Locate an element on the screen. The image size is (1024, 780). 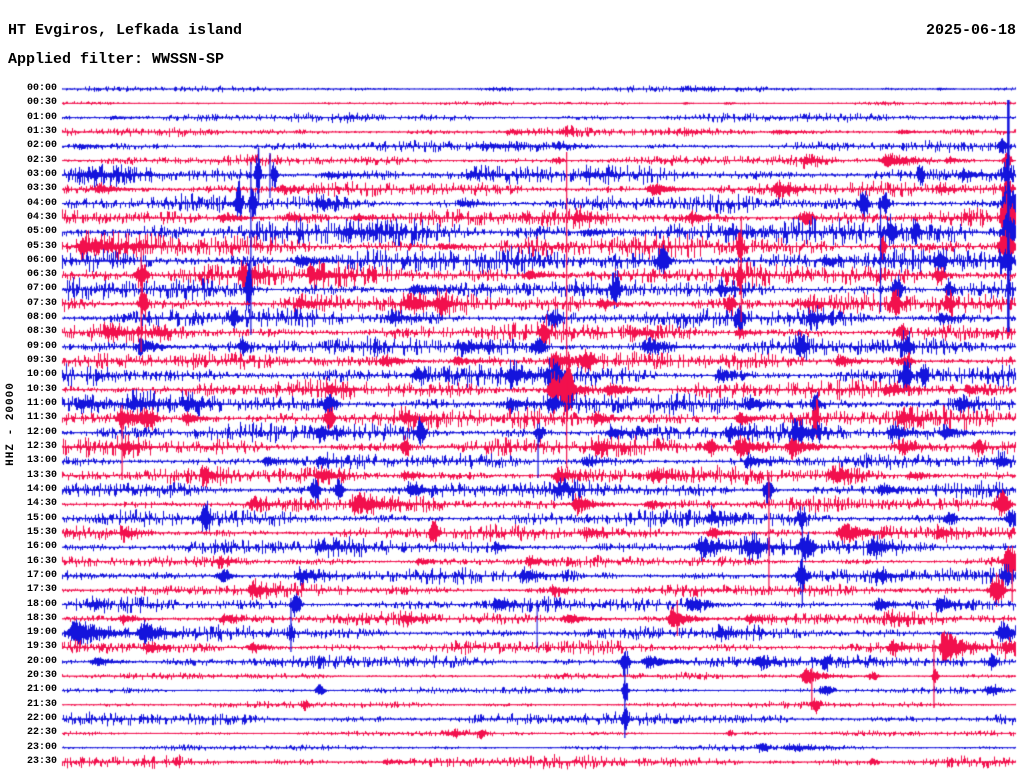
time-label: 09:30 is located at coordinates (41, 361).